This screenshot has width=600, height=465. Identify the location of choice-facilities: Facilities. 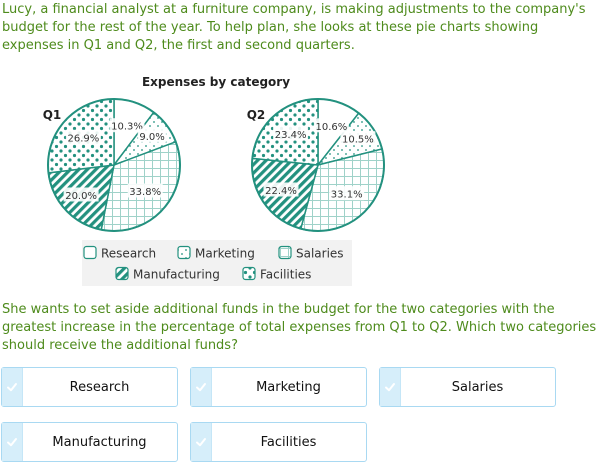
(278, 442).